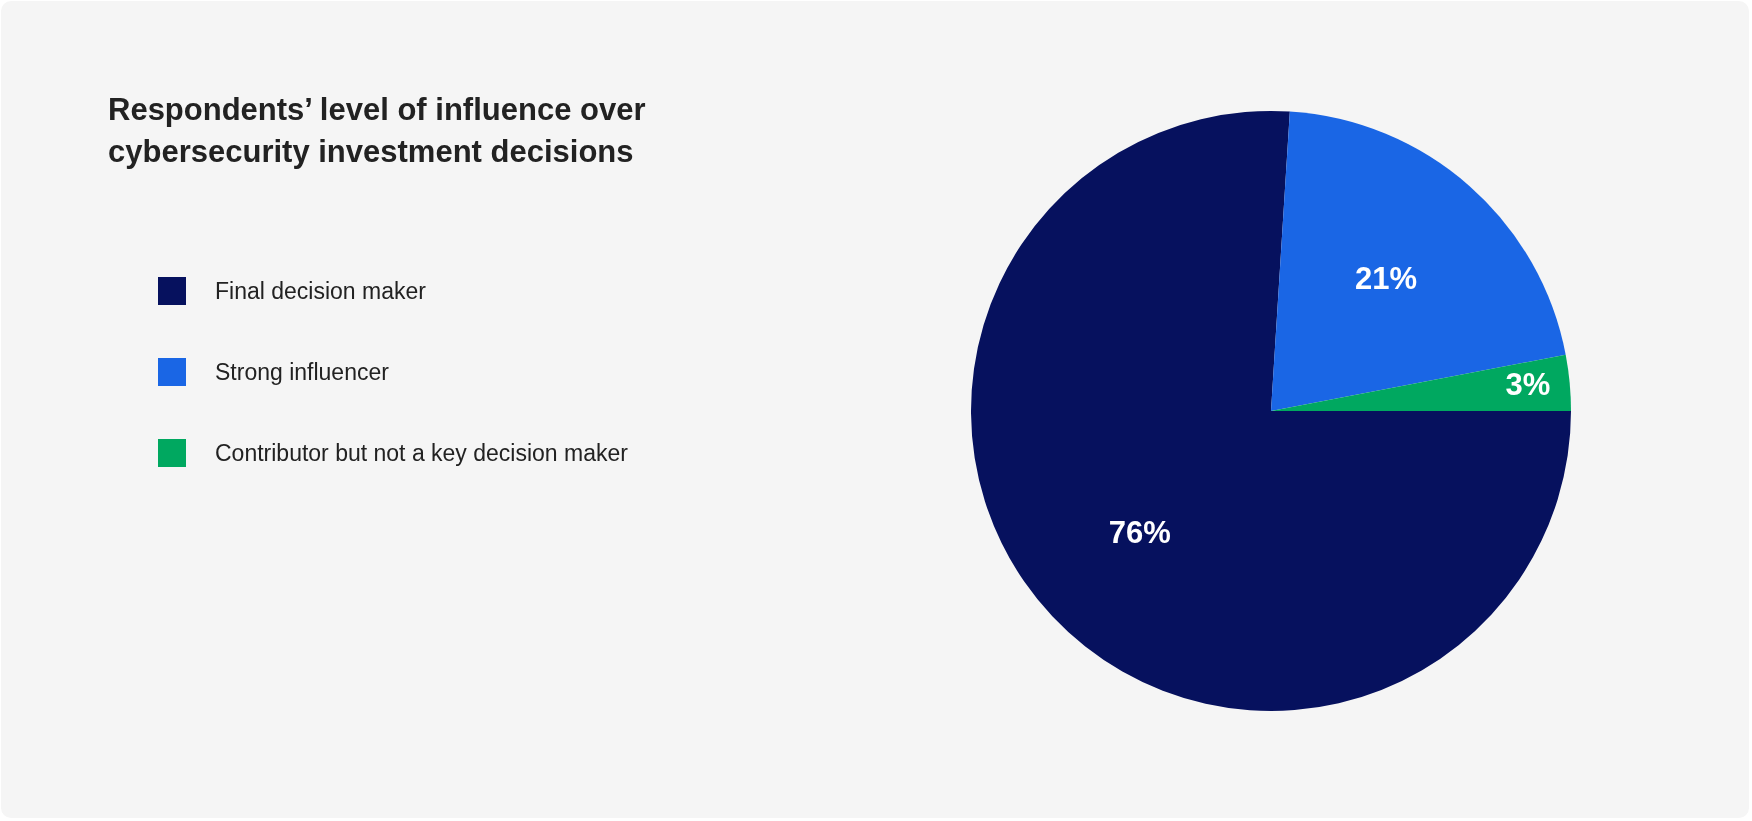  Describe the element at coordinates (421, 453) in the screenshot. I see `legend-label: Contributor but not a key decision maker` at that location.